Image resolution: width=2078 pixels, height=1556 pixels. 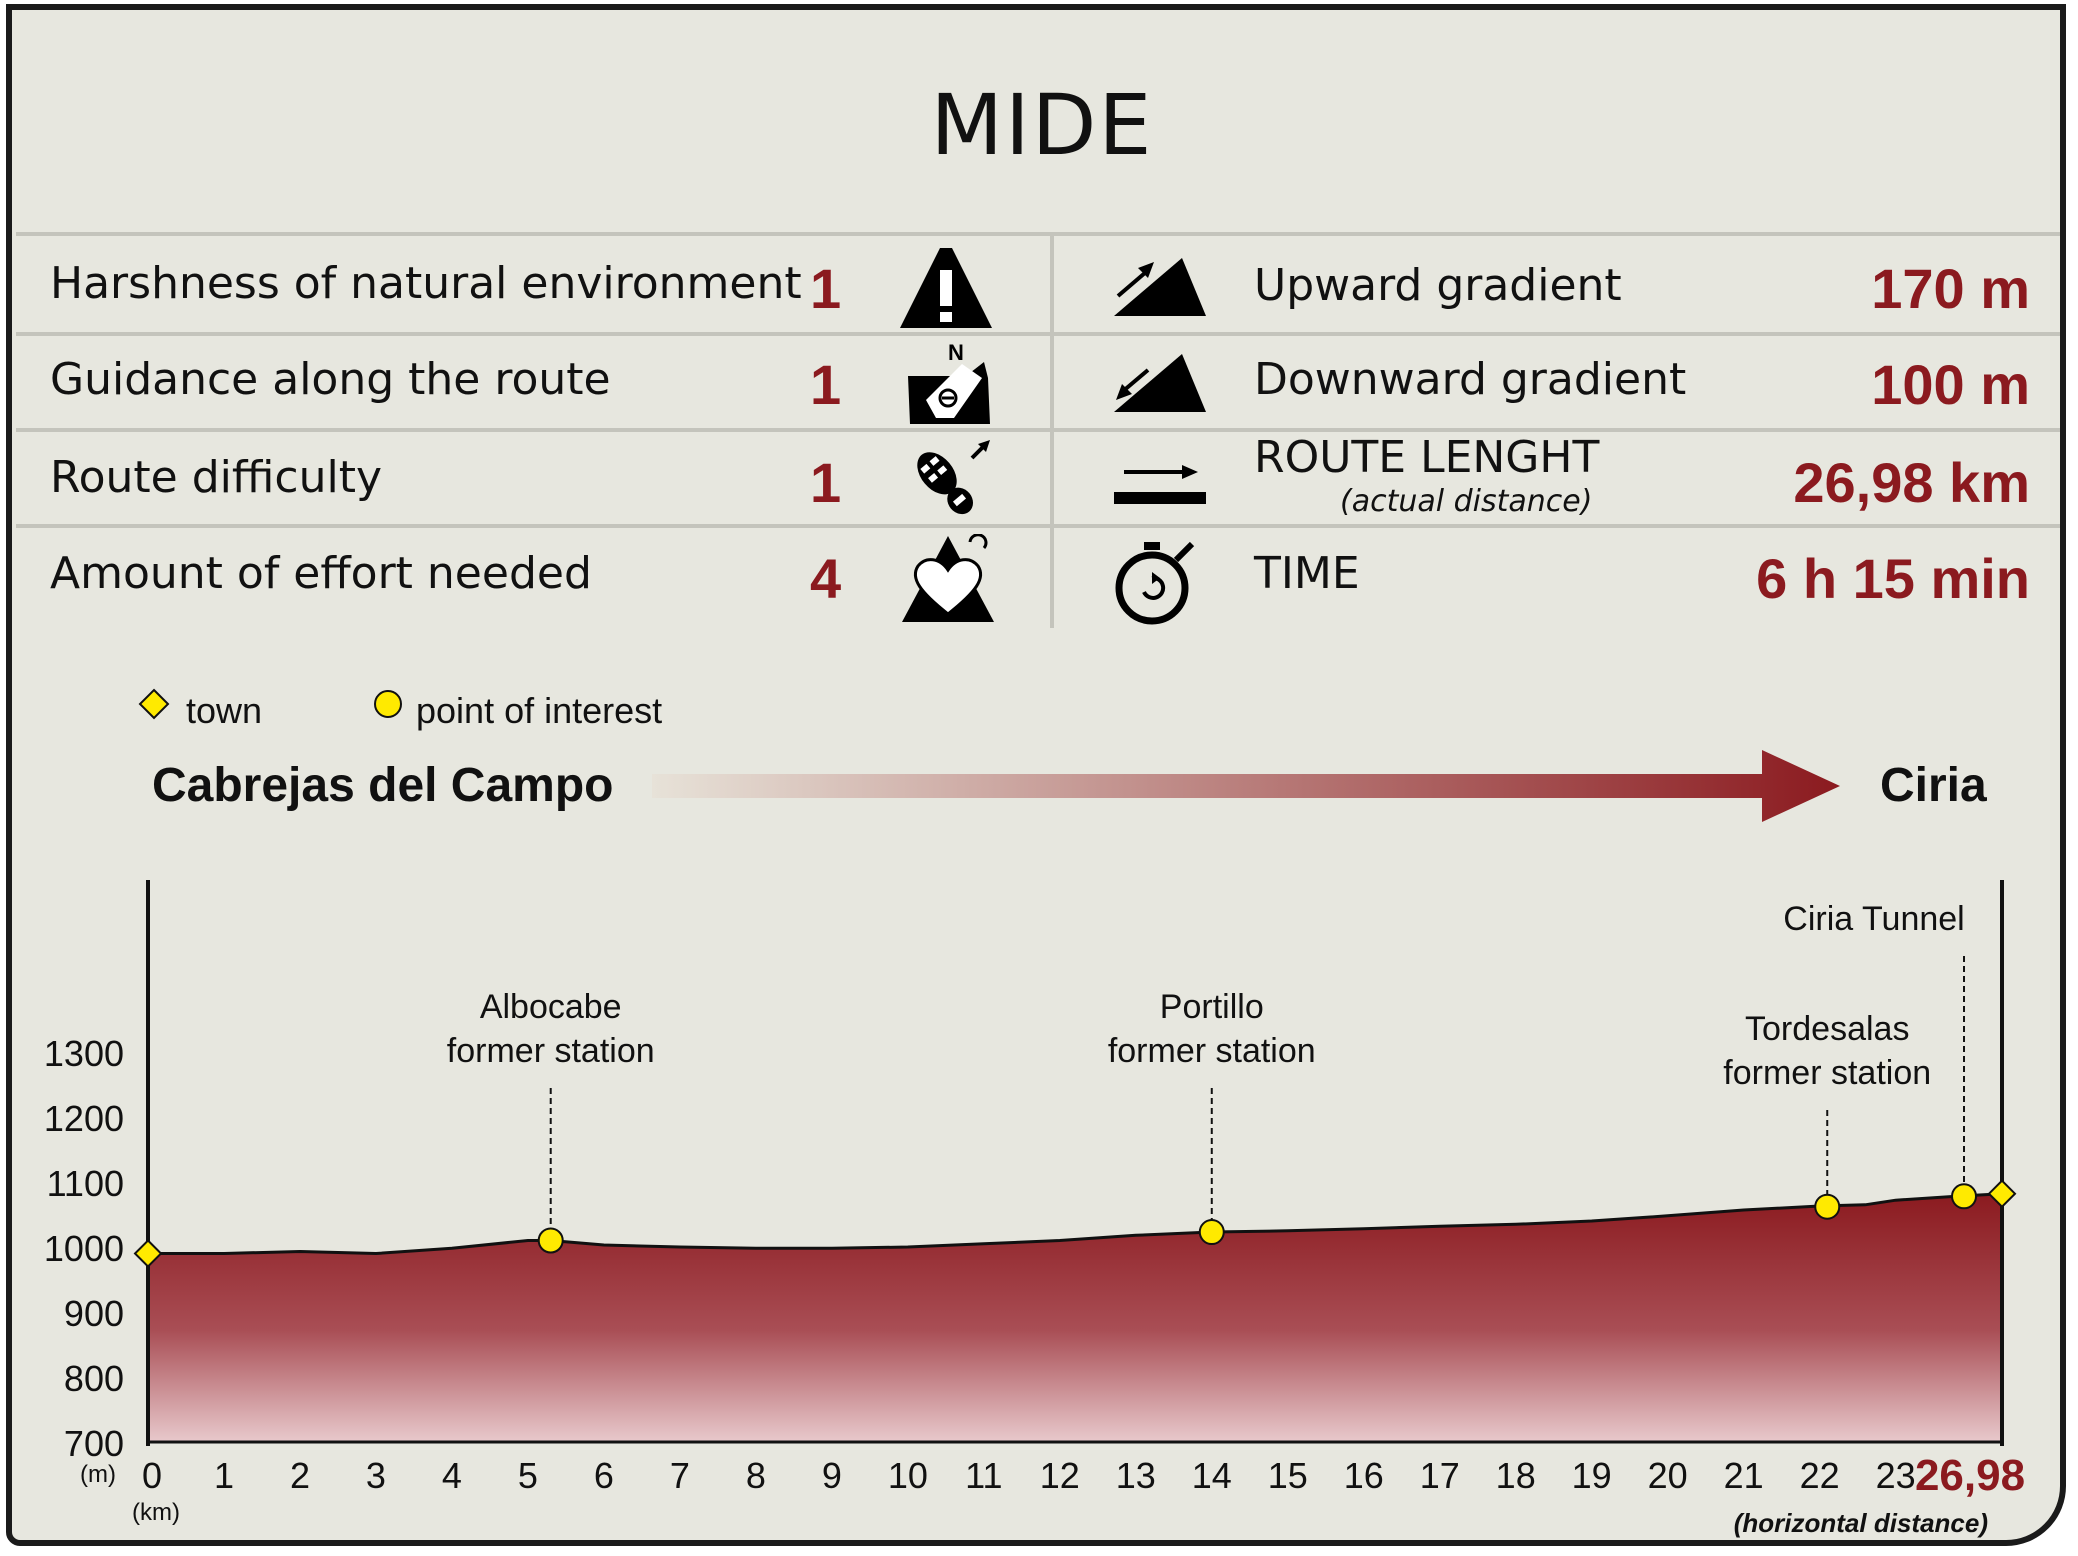 What do you see at coordinates (1893, 578) in the screenshot?
I see `time-value: 6 h 15 min` at bounding box center [1893, 578].